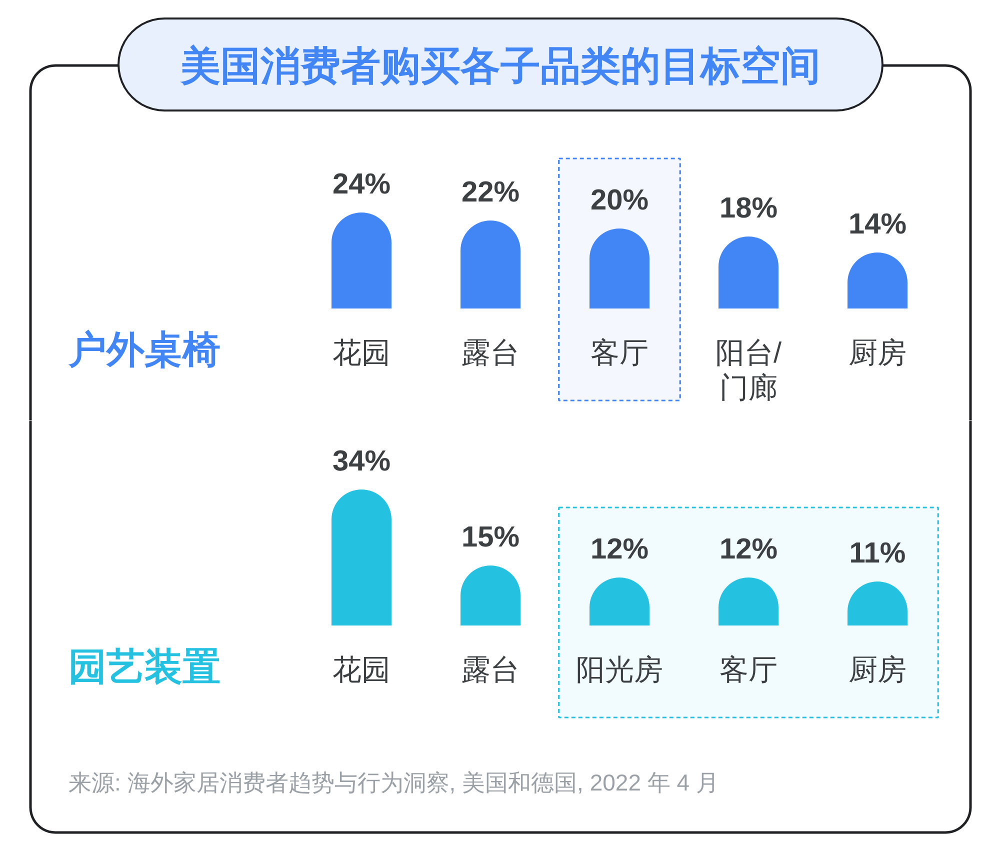  I want to click on data-label: 24%, so click(361, 184).